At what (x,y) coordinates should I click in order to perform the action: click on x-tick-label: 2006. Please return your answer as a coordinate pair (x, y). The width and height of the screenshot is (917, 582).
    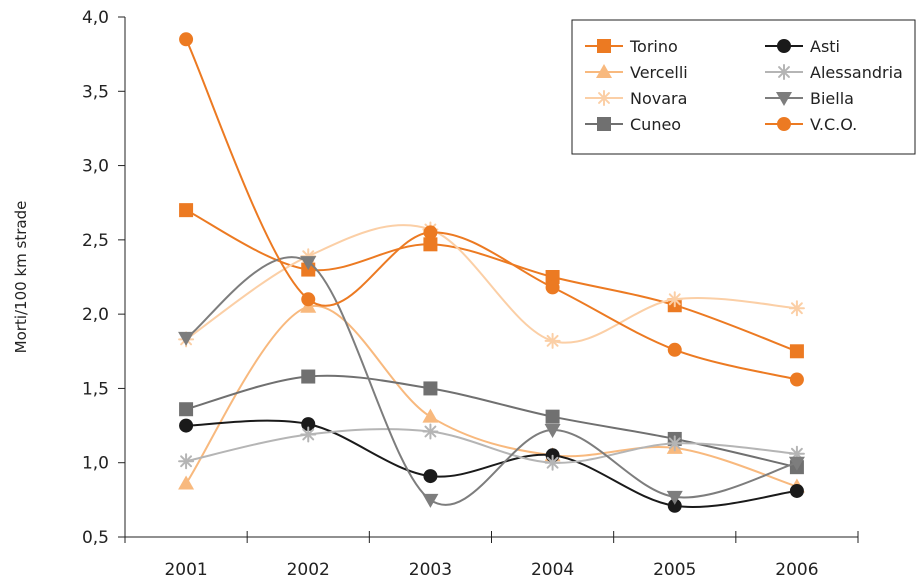
    Looking at the image, I should click on (796, 570).